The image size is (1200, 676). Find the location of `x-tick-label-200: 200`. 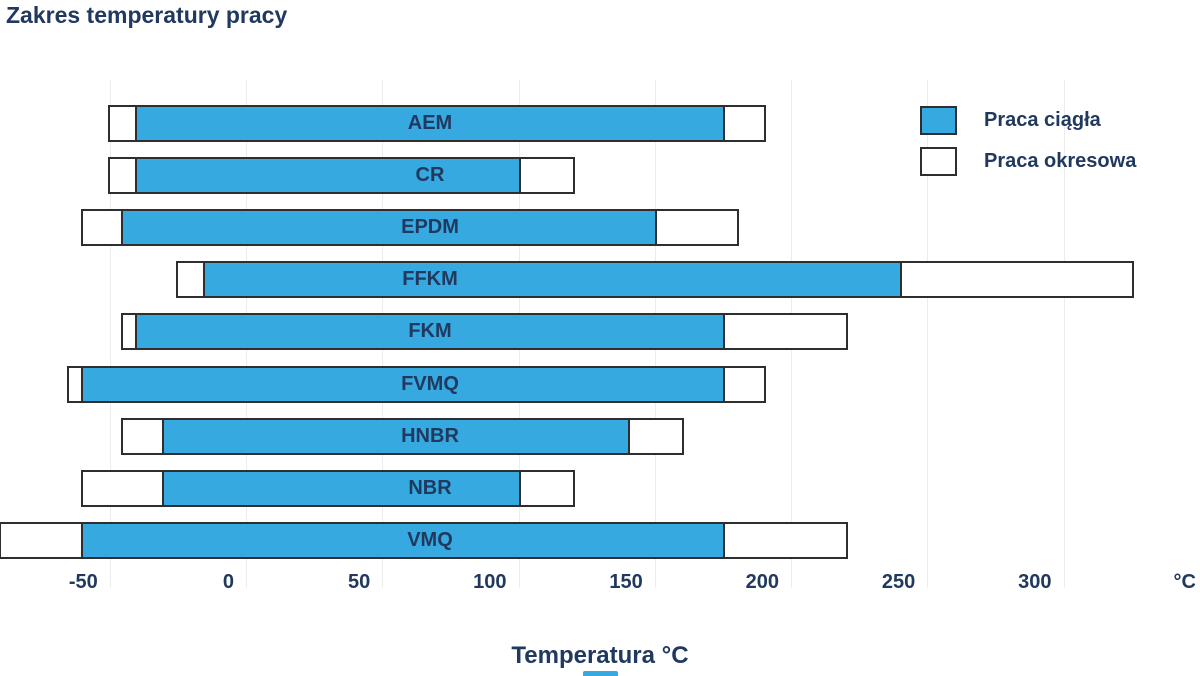

x-tick-label-200: 200 is located at coordinates (762, 582).